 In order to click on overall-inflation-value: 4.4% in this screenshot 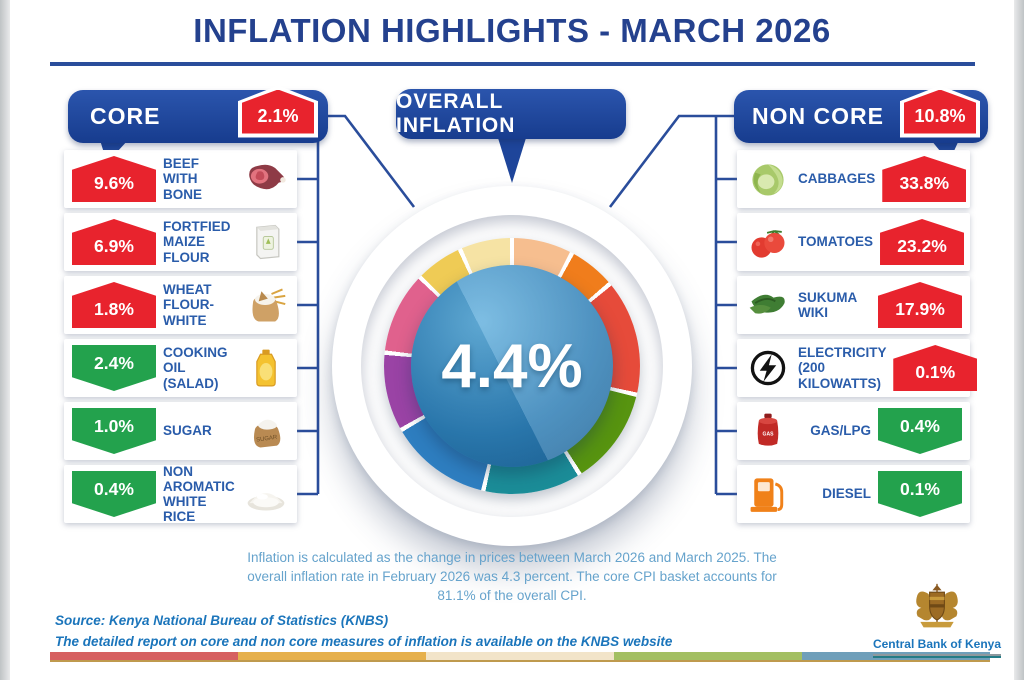, I will do `click(512, 366)`.